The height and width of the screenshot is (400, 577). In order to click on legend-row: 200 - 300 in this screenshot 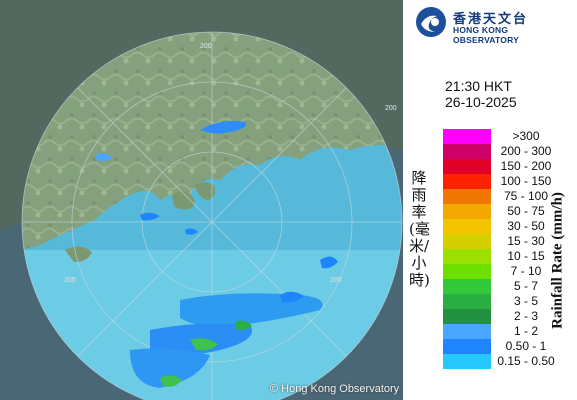, I will do `click(508, 151)`.